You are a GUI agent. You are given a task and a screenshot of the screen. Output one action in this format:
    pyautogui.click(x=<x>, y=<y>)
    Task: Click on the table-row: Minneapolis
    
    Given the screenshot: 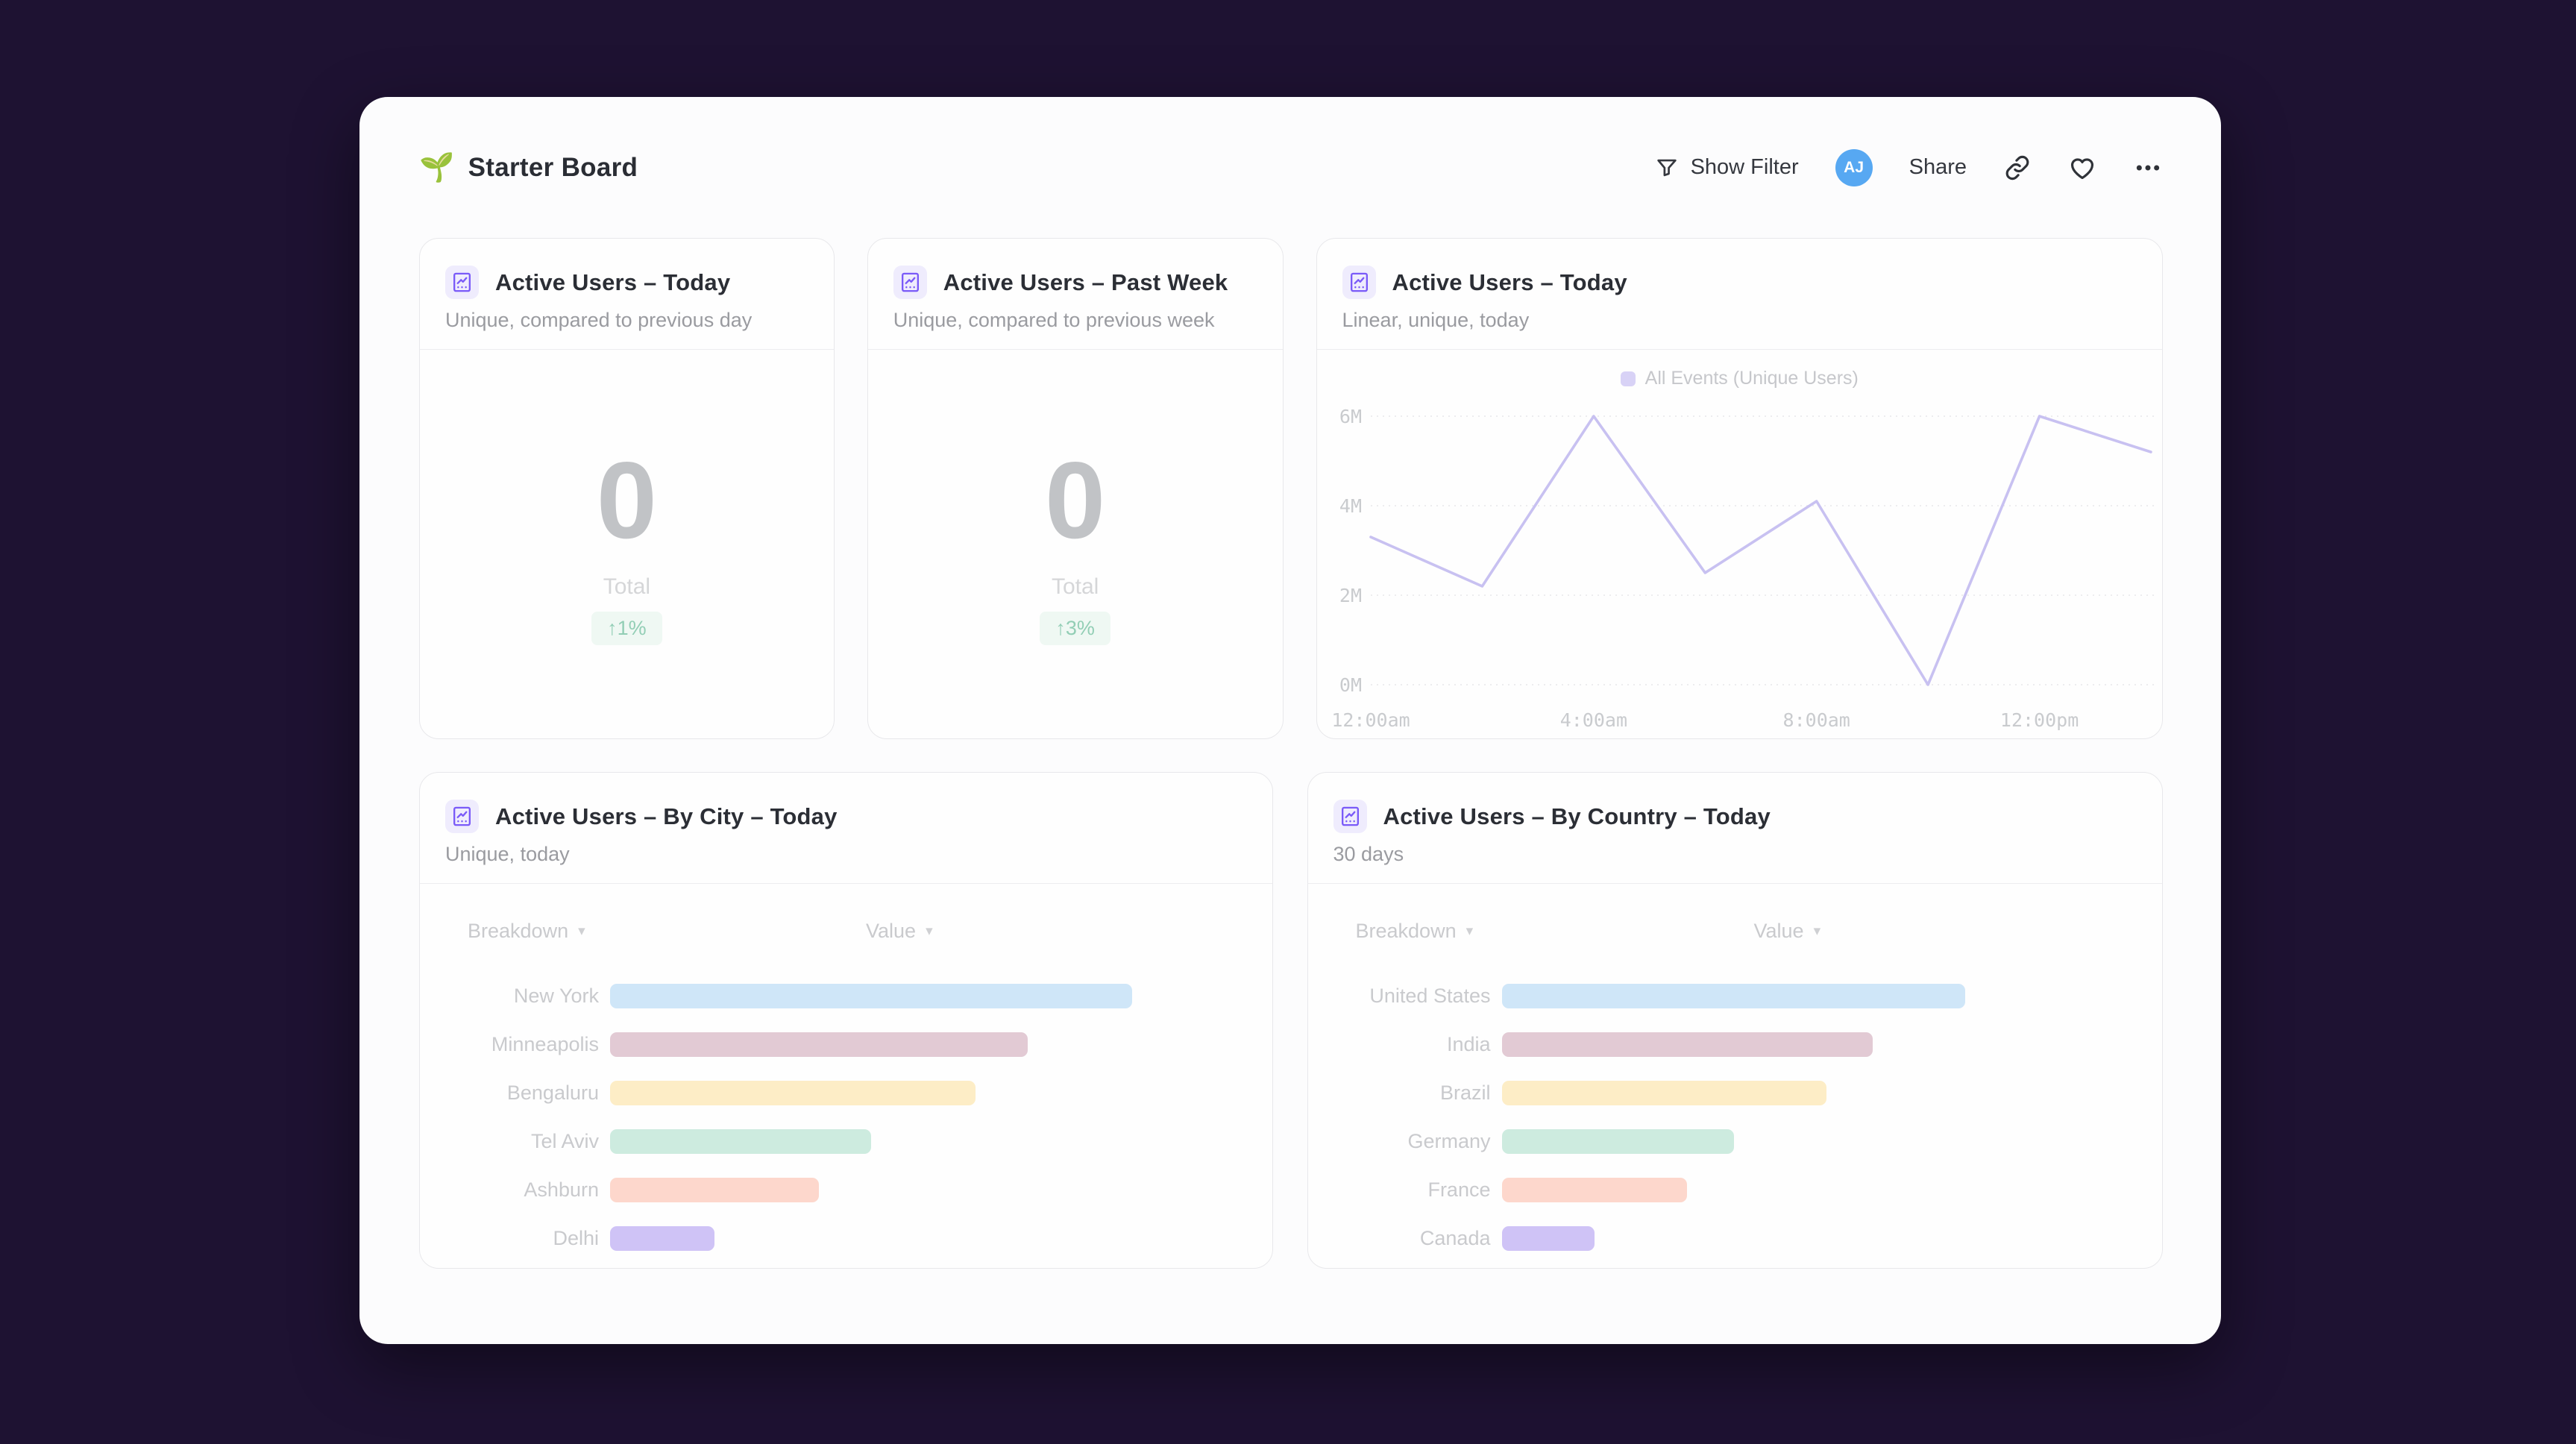 What is the action you would take?
    pyautogui.click(x=846, y=1044)
    